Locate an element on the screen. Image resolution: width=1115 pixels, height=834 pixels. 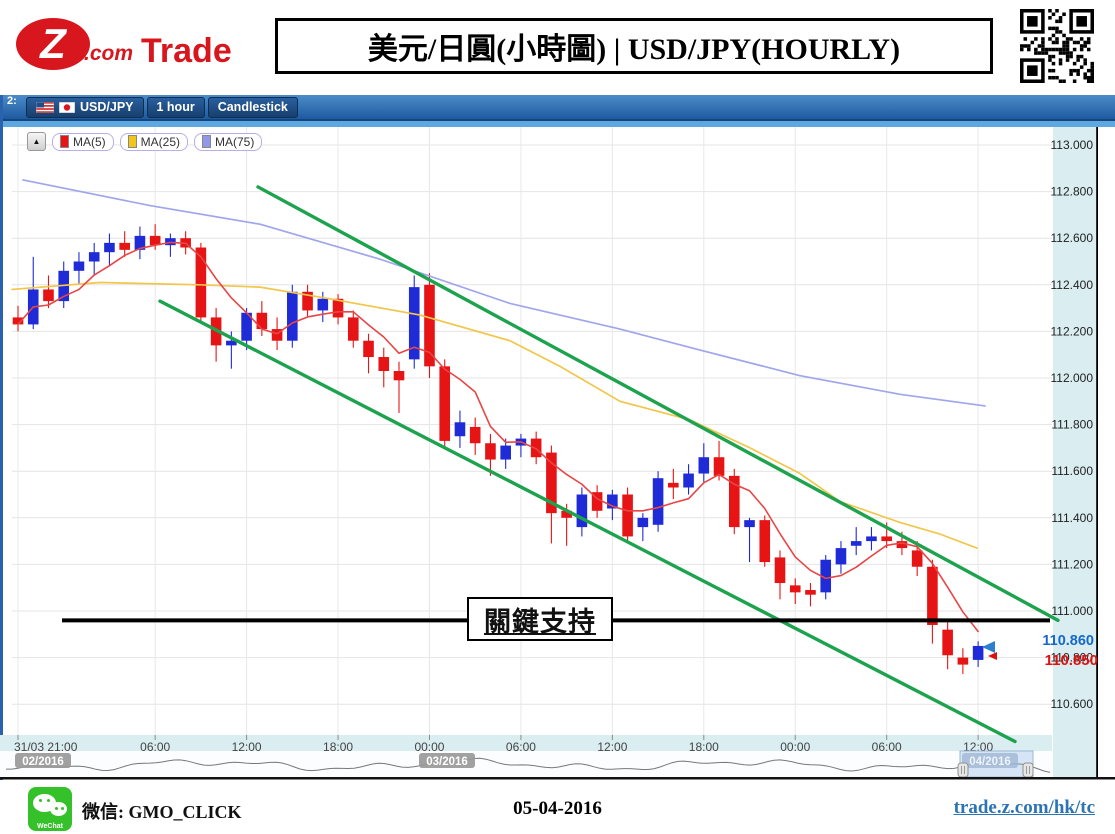
svg-text: 111.400 is located at coordinates (1072, 518).